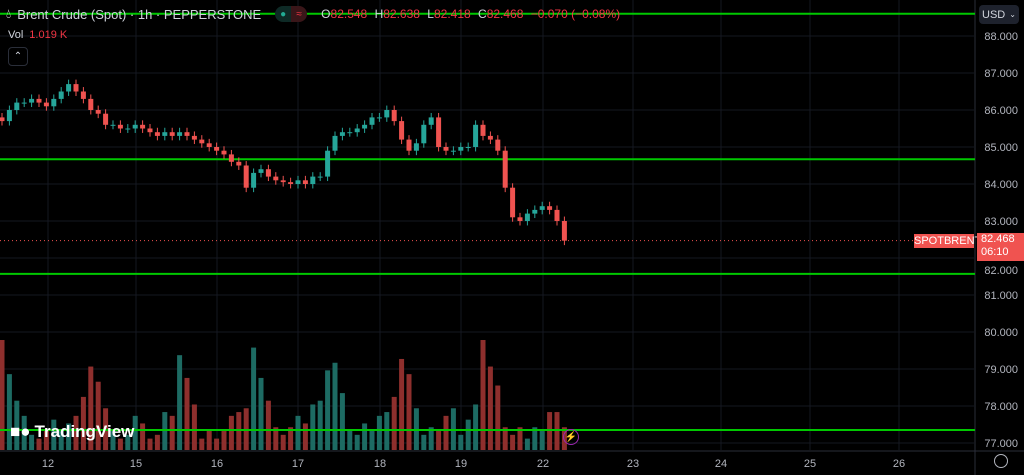 The width and height of the screenshot is (1024, 475). Describe the element at coordinates (1001, 148) in the screenshot. I see `price-tick: 85.000` at that location.